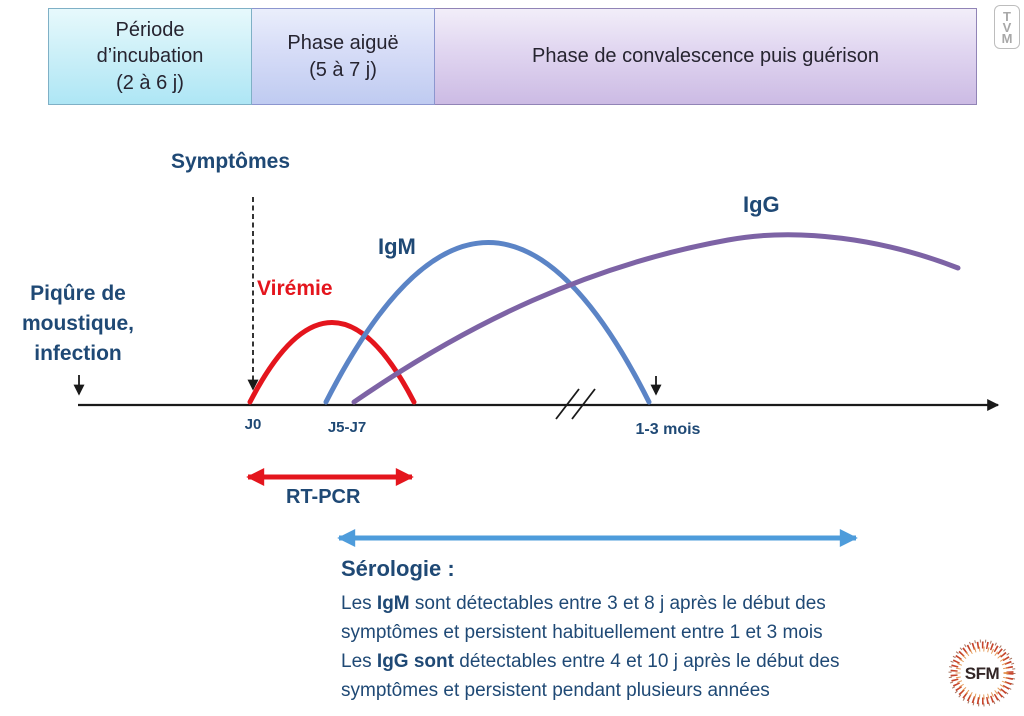 The height and width of the screenshot is (716, 1024). I want to click on sfm-center-disc, so click(982, 673).